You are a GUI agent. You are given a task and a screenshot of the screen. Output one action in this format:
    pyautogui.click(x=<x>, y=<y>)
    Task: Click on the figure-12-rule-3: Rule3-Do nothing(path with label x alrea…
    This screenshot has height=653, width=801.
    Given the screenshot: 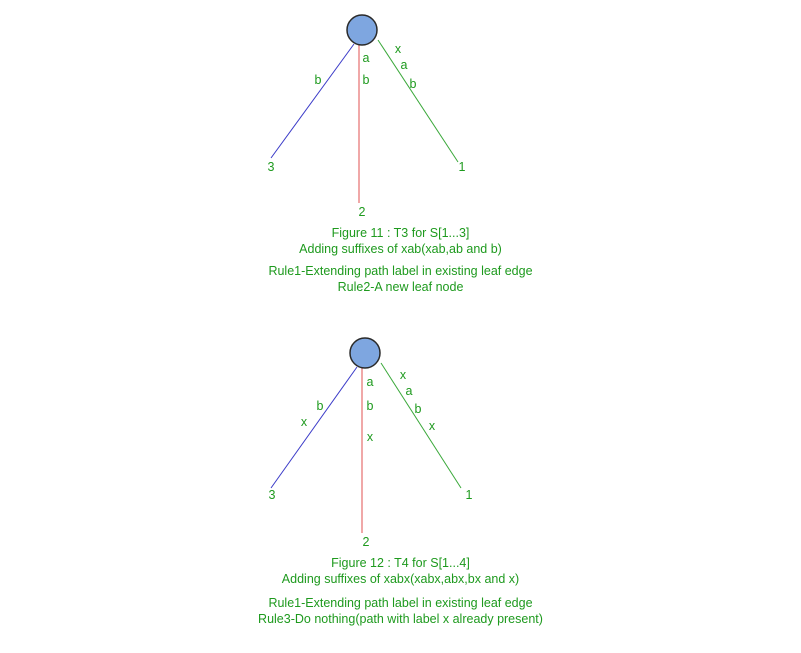 What is the action you would take?
    pyautogui.click(x=400, y=619)
    